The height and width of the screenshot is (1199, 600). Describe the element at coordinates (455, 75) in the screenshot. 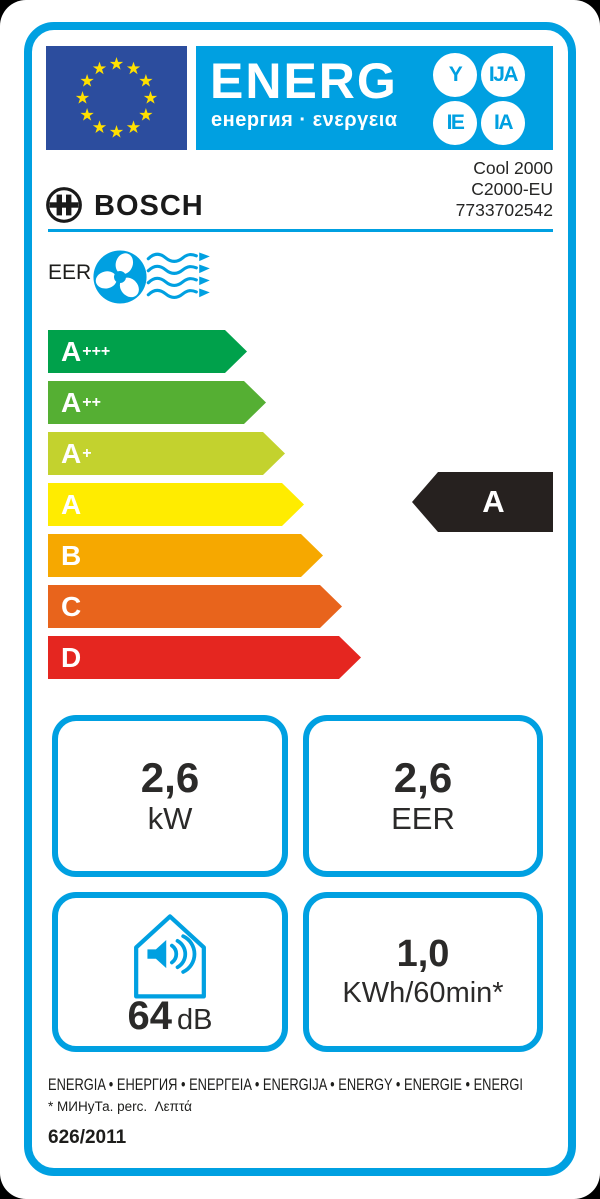

I see `lang-circle-y: Y` at that location.